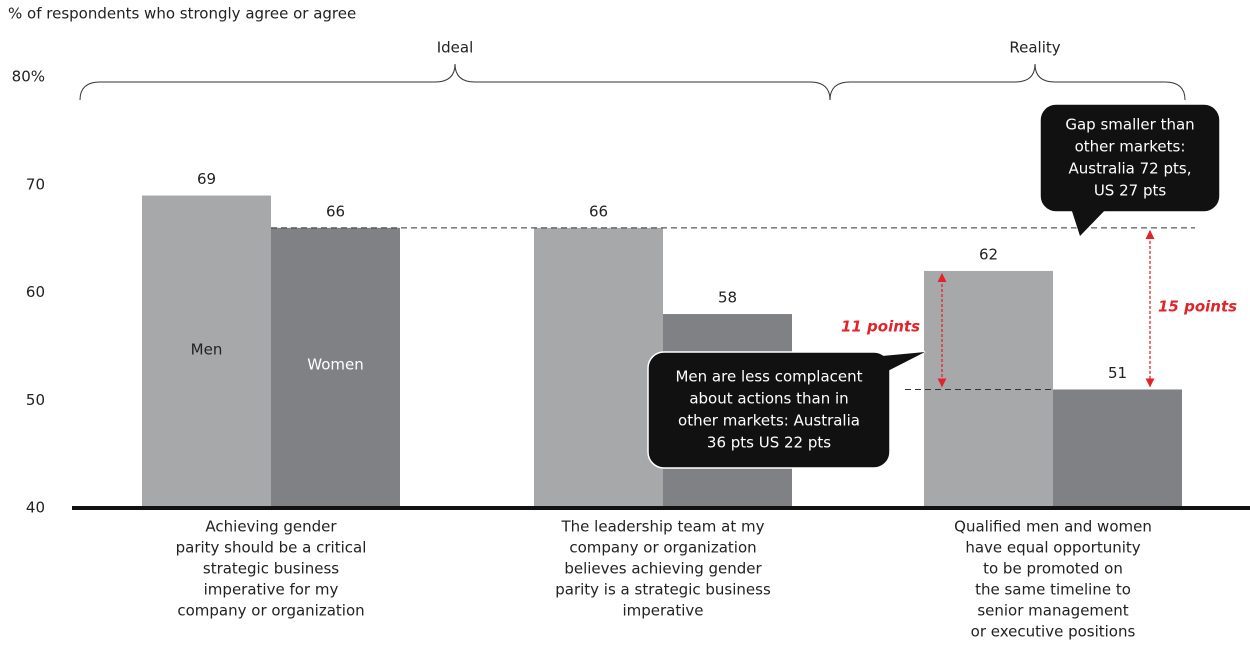  I want to click on callout-text: 36 pts US 22 pts, so click(769, 443).